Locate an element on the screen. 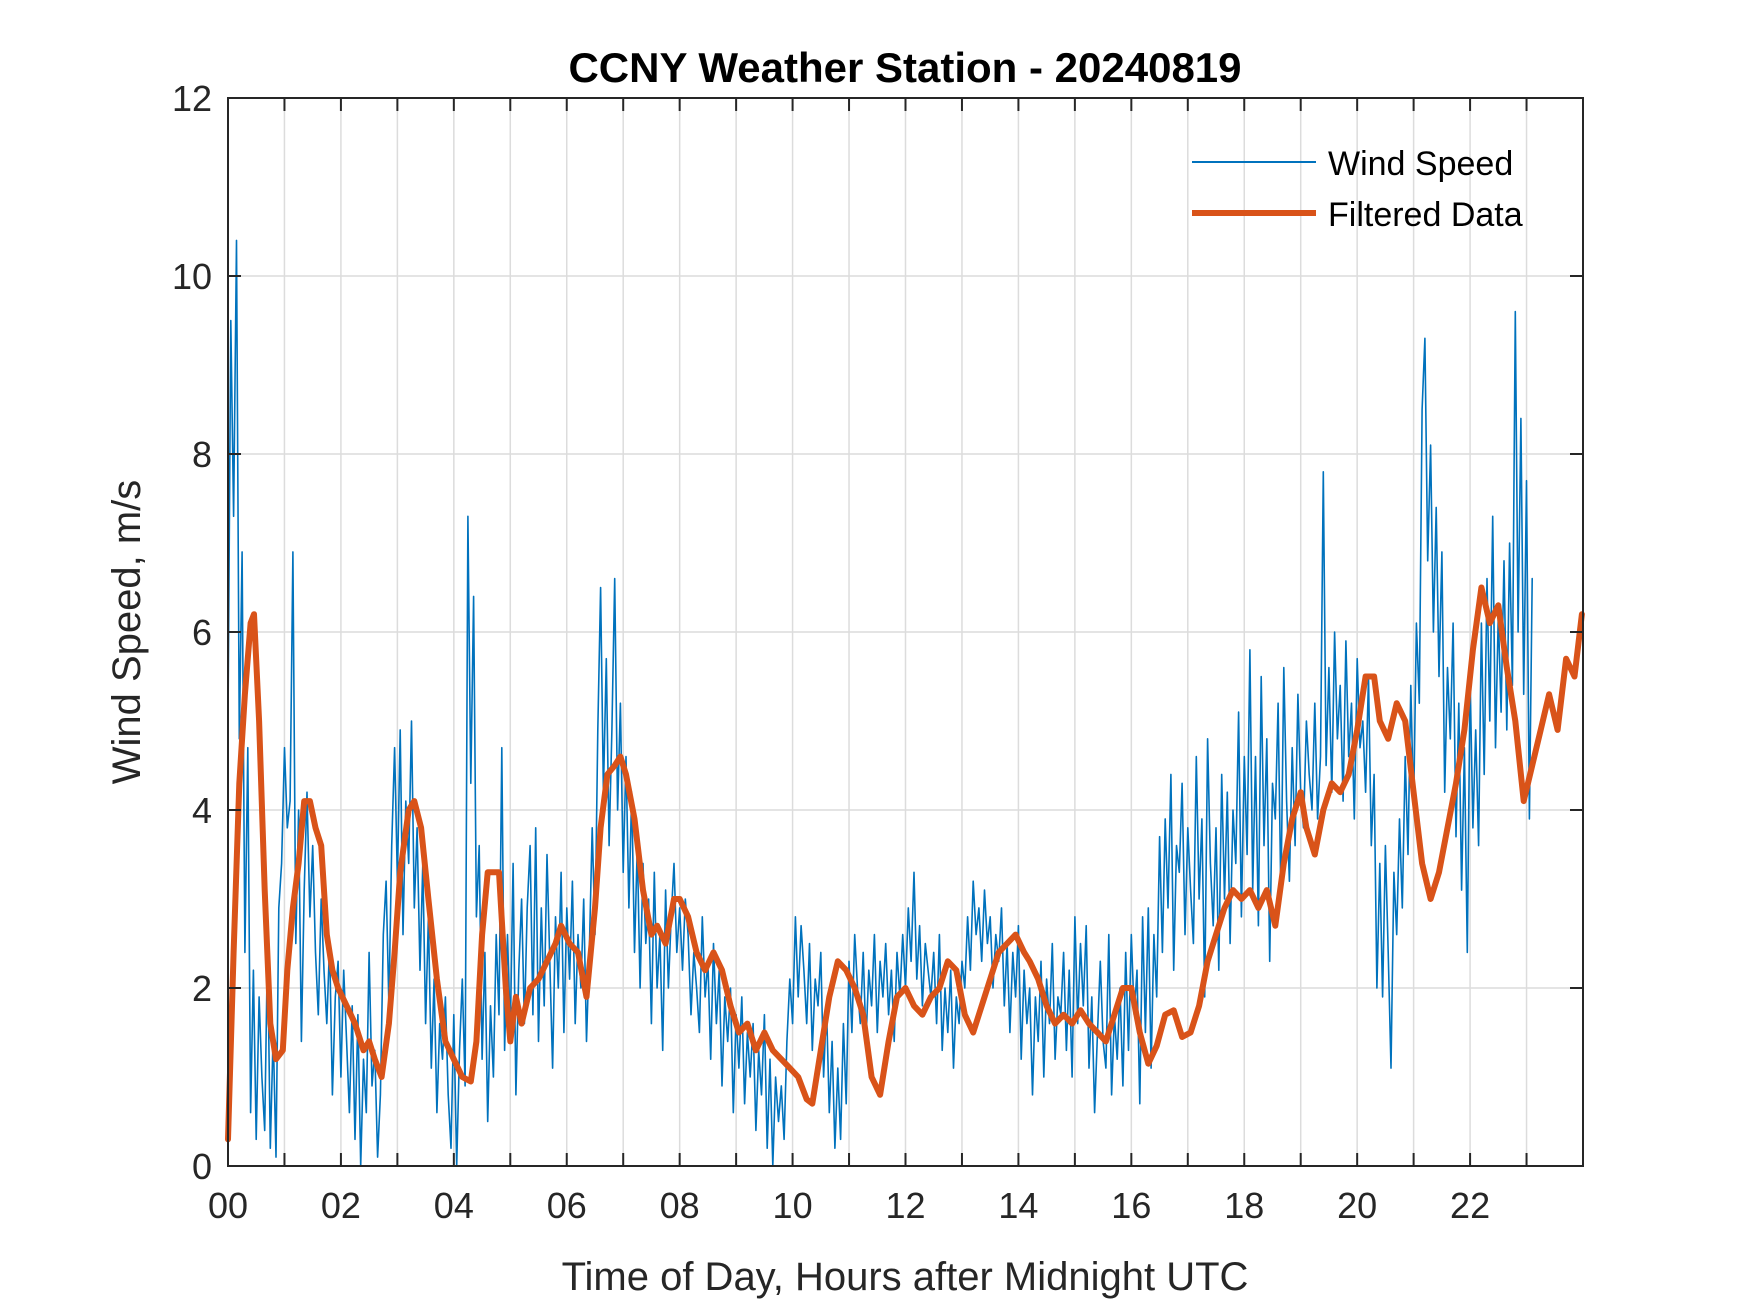 This screenshot has height=1313, width=1750. x-tick-label: 22 is located at coordinates (1470, 1205).